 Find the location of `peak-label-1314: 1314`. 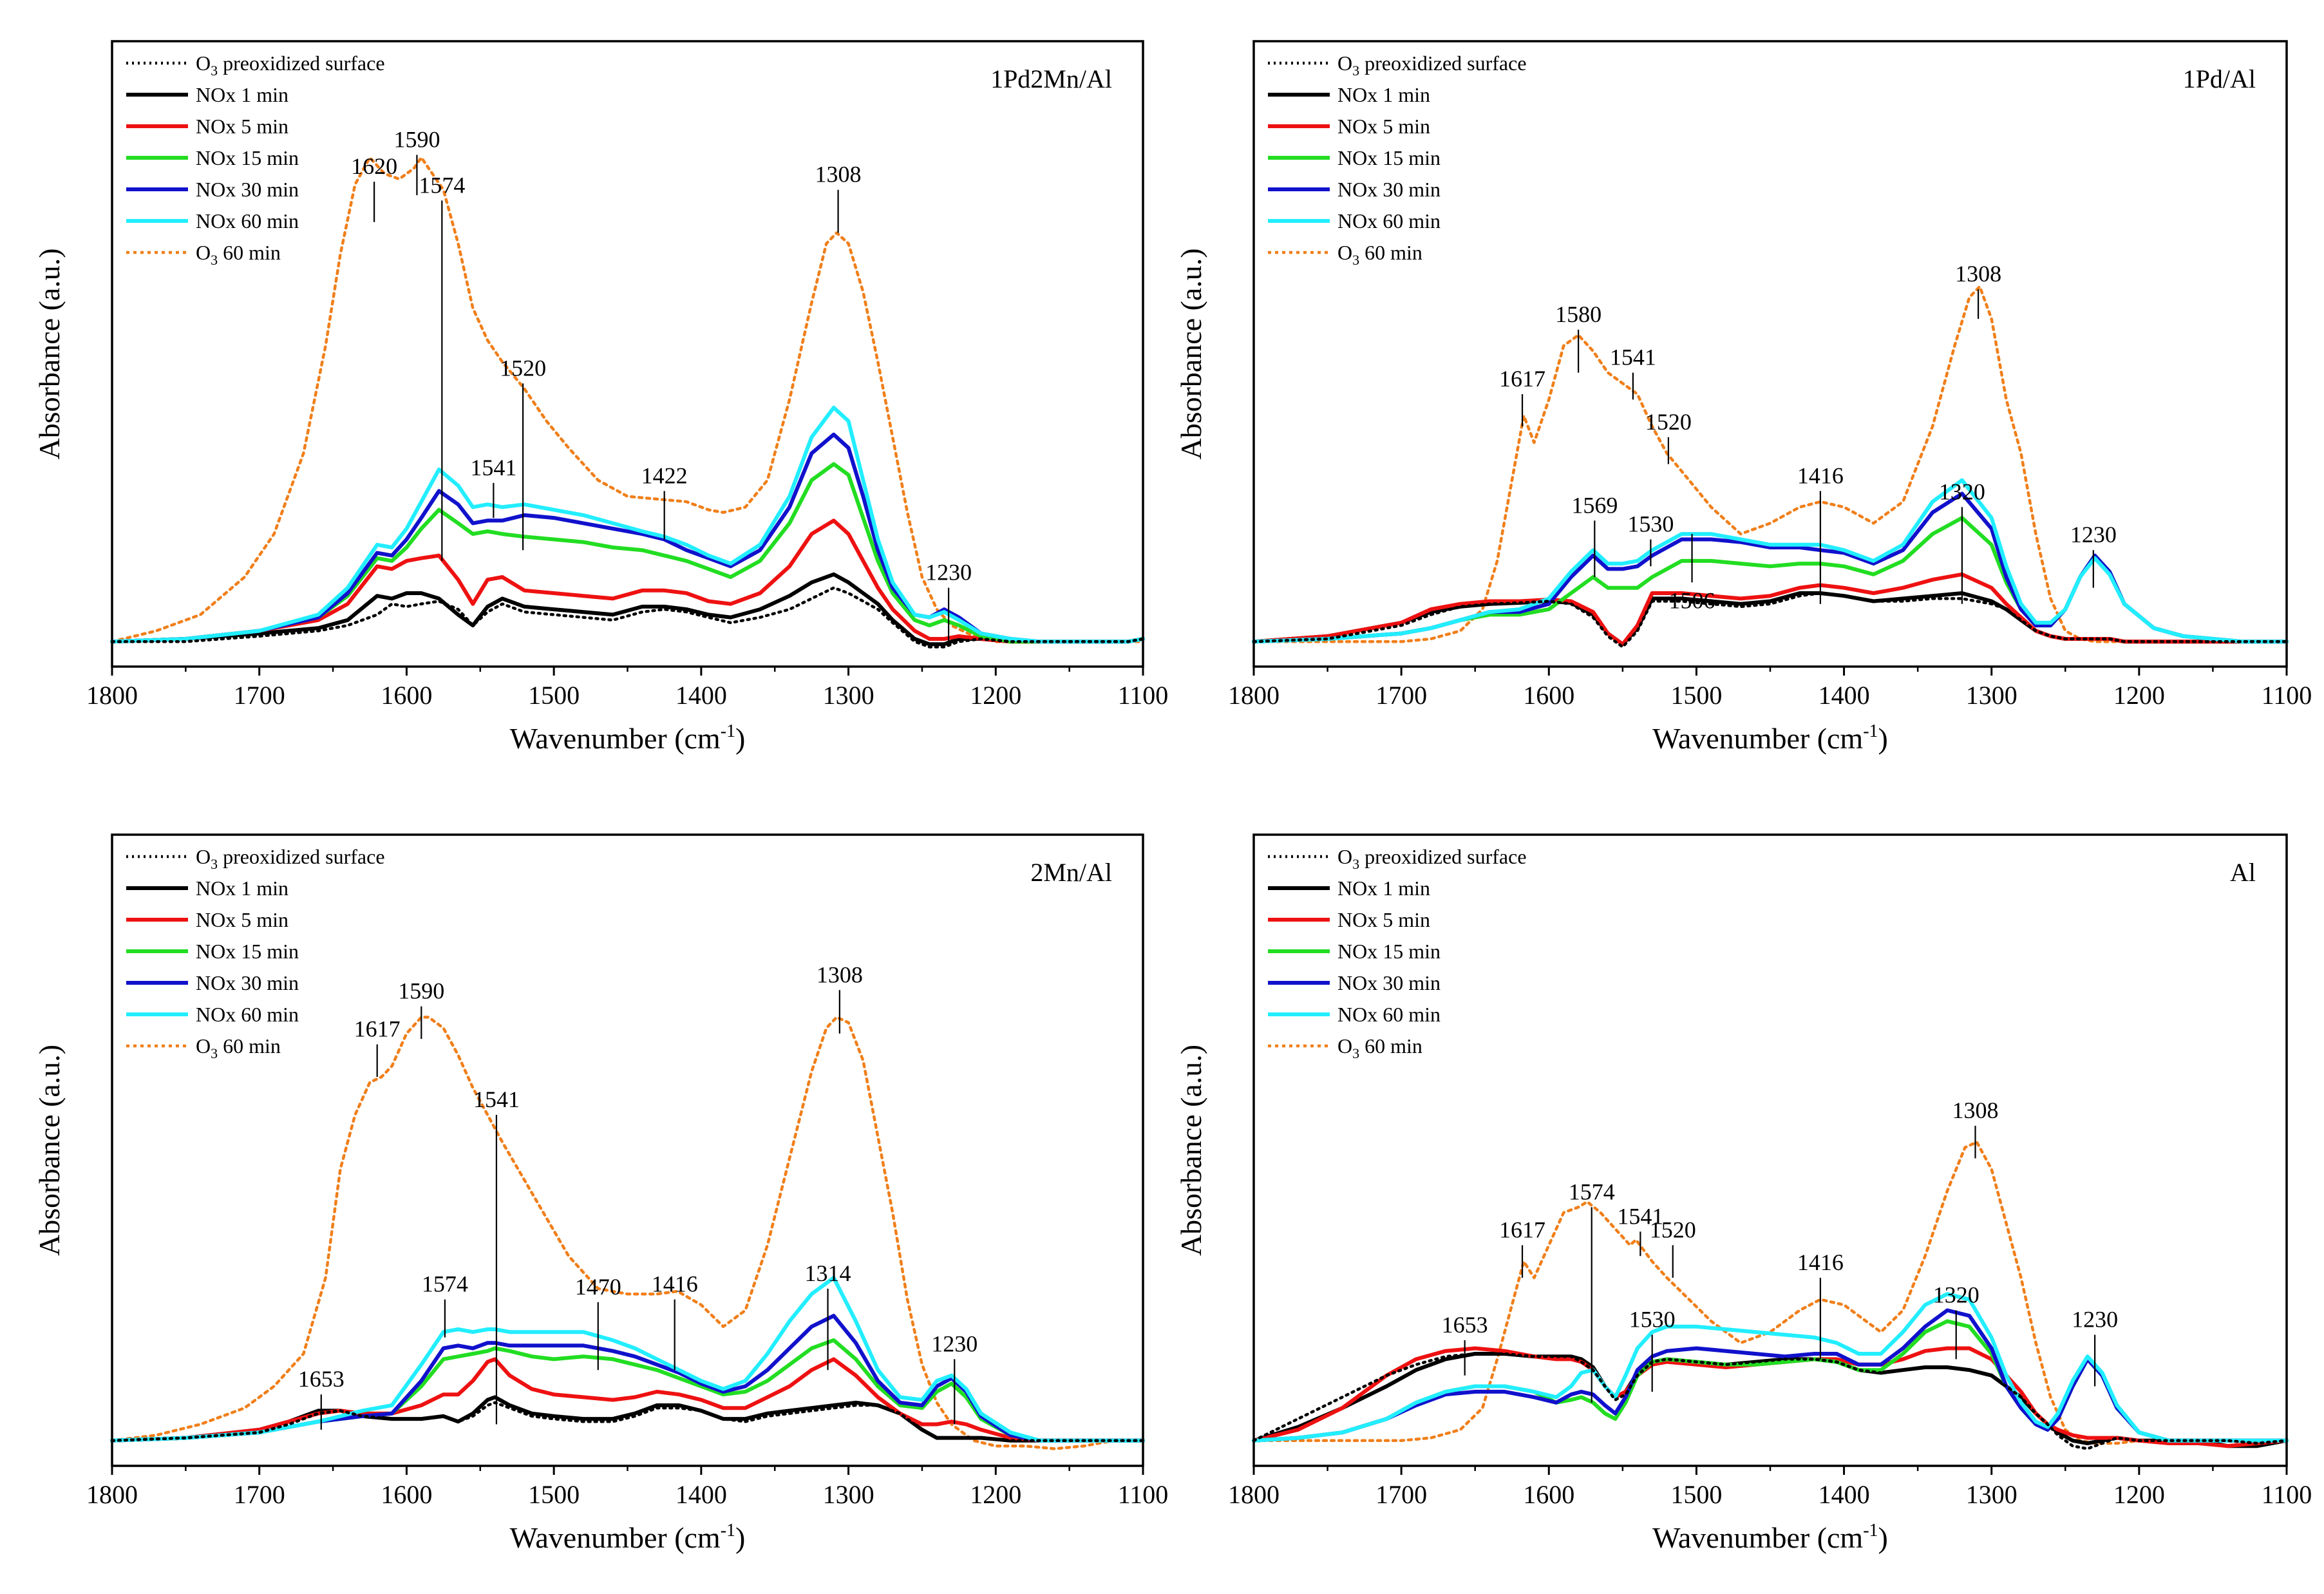

peak-label-1314: 1314 is located at coordinates (828, 1273).